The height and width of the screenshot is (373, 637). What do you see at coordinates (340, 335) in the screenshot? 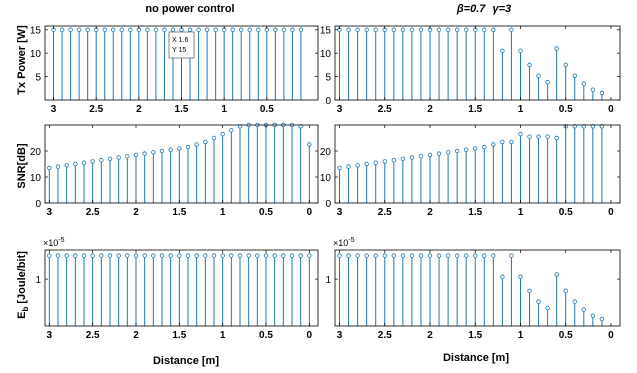
I see `eb-right-xtick-label-0: 3` at bounding box center [340, 335].